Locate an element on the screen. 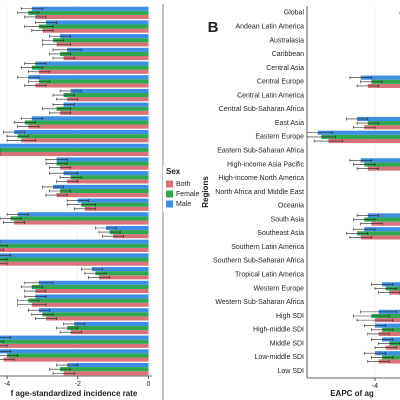  y-tick-label: Southern Latin America is located at coordinates (267, 247).